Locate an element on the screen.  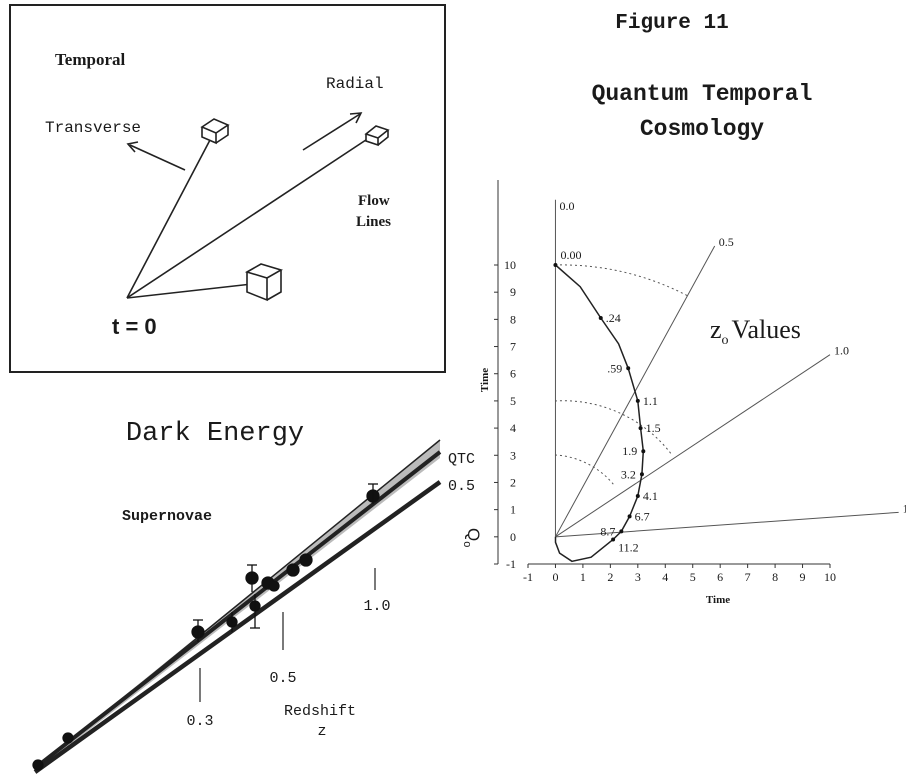
z-label: 8.7 is located at coordinates (607, 531).